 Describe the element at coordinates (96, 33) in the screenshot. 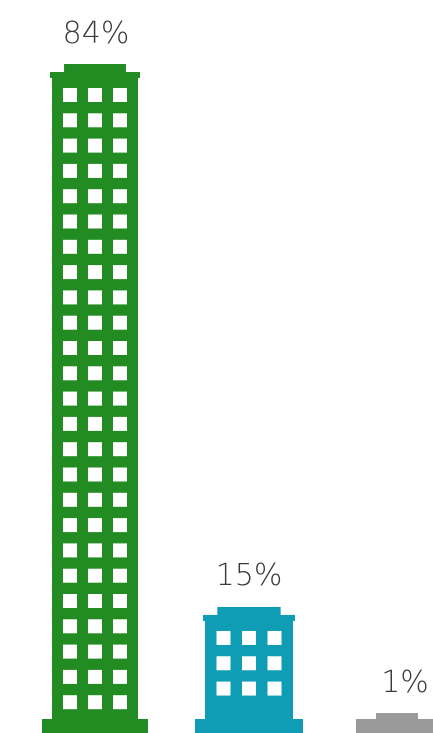

I see `value-label-1: 84%` at that location.